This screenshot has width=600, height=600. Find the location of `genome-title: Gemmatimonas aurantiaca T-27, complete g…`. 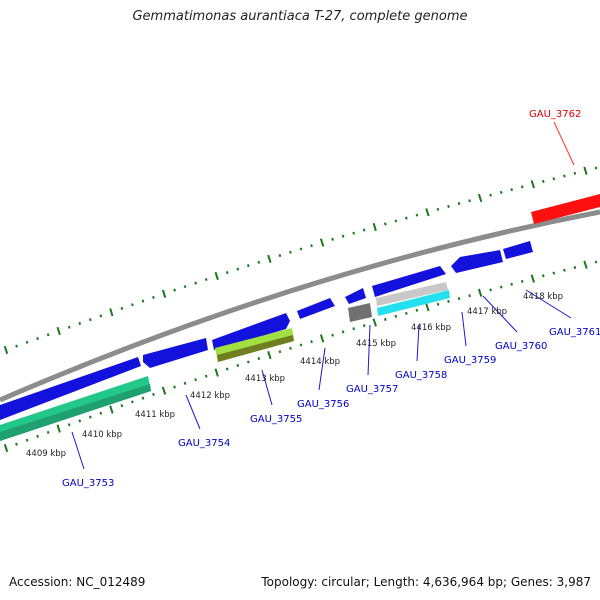

genome-title: Gemmatimonas aurantiaca T-27, complete g… is located at coordinates (300, 16).